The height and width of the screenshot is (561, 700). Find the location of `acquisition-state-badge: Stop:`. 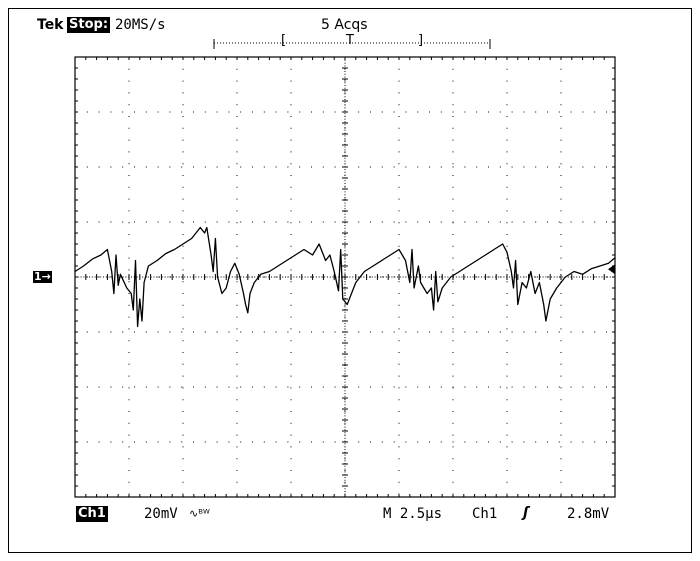

acquisition-state-badge: Stop: is located at coordinates (89, 25).